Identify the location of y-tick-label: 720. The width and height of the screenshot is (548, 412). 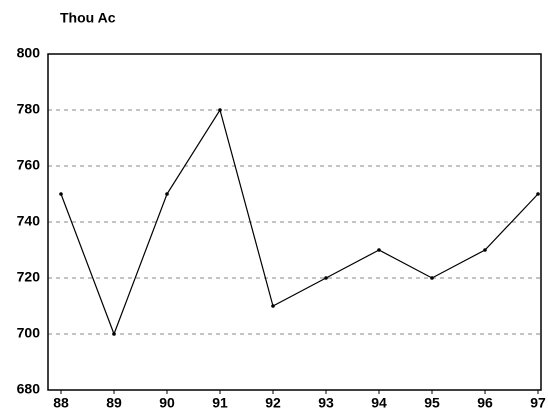
(29, 277).